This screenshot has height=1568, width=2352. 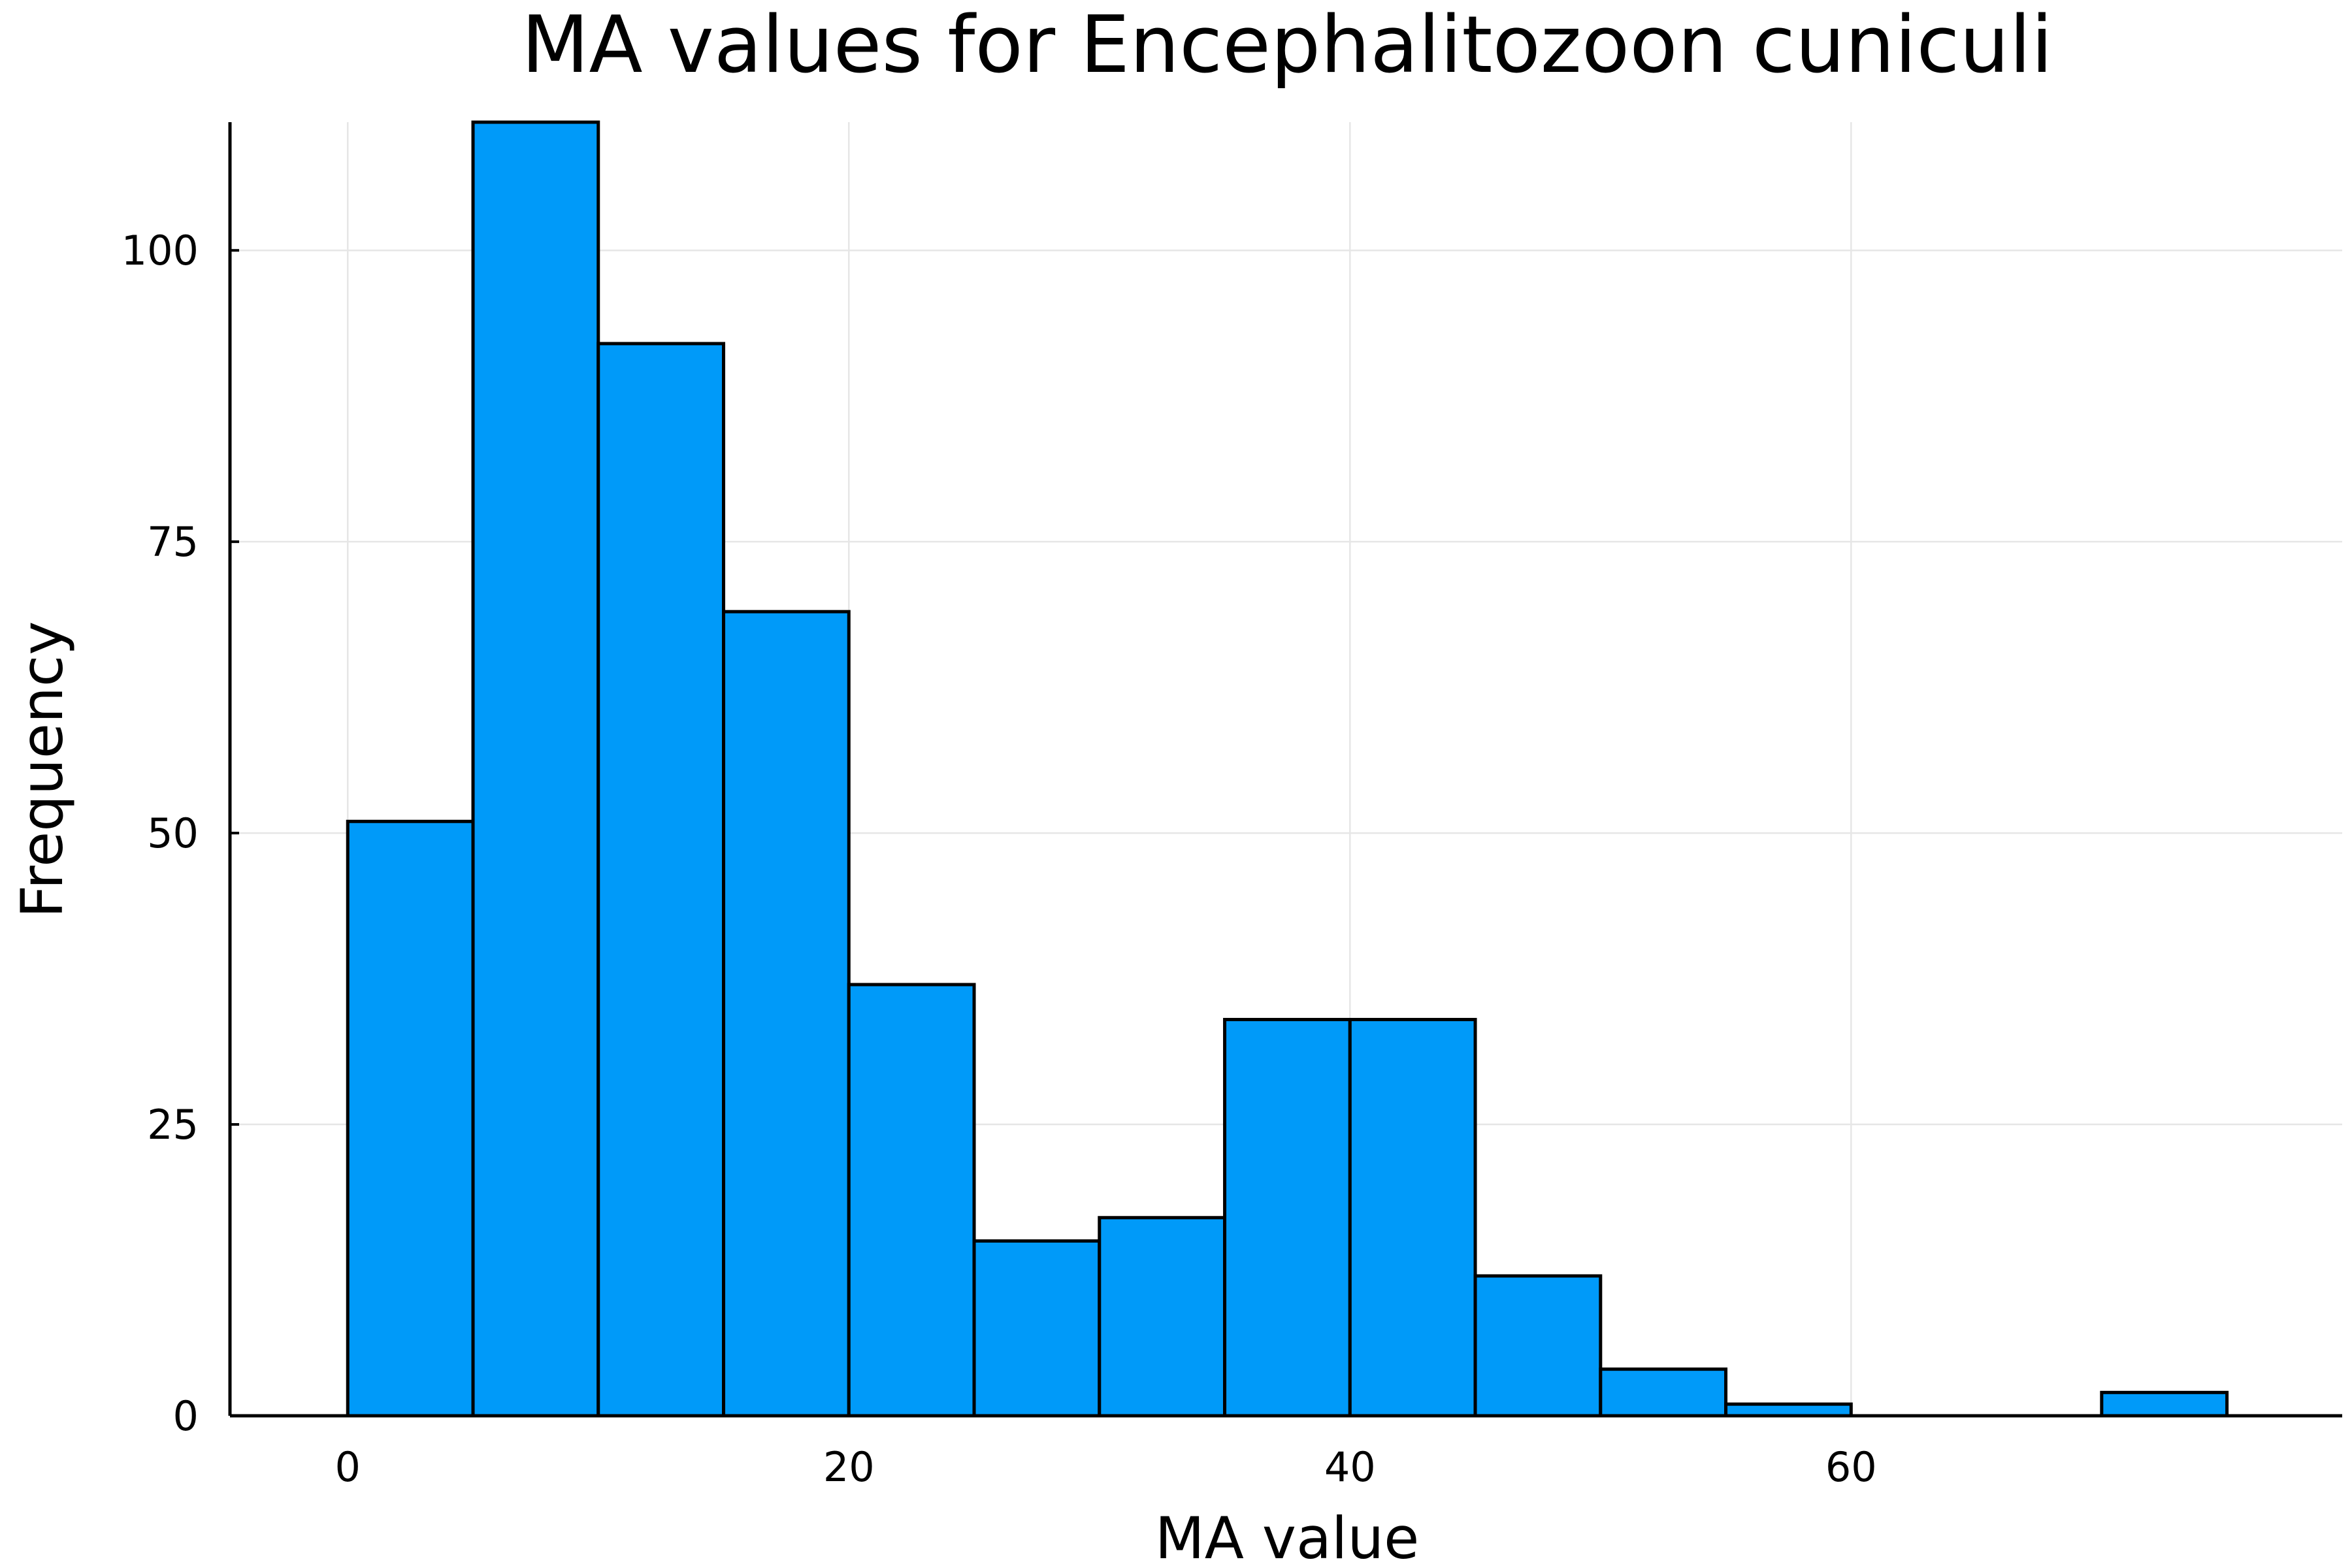 I want to click on x-tick-label-0: 0, so click(x=348, y=1467).